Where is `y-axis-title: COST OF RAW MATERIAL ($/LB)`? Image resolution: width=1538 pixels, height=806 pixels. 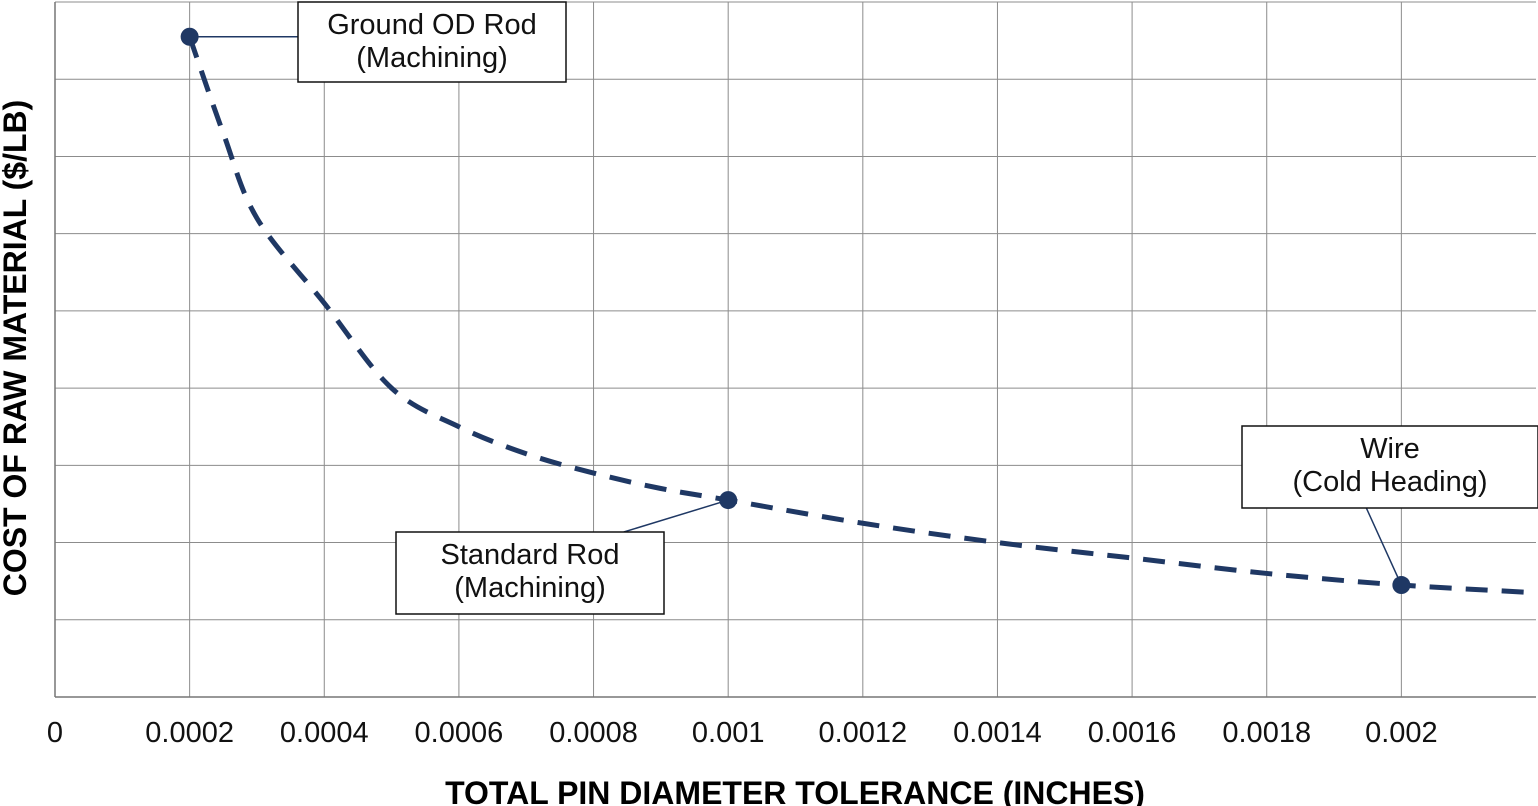 y-axis-title: COST OF RAW MATERIAL ($/LB) is located at coordinates (16, 348).